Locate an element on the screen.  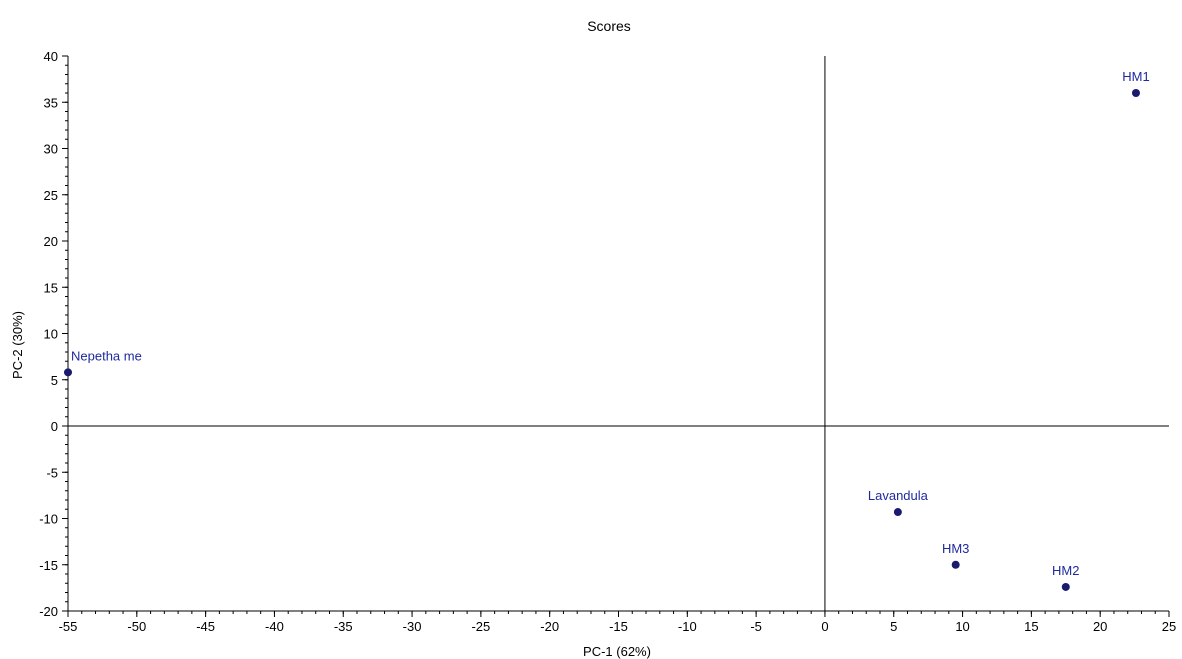
x-tick-label: -40 is located at coordinates (274, 626).